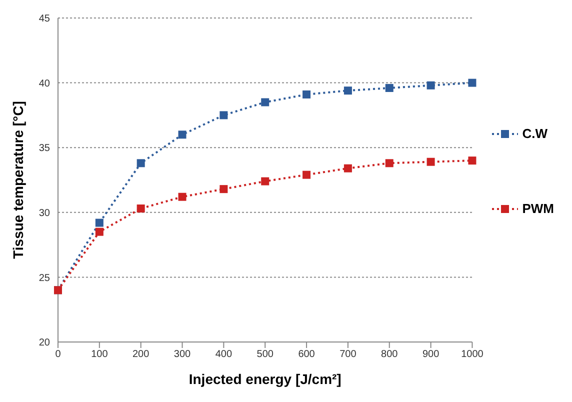 The width and height of the screenshot is (572, 402). I want to click on y-tick-label: 30, so click(44, 213).